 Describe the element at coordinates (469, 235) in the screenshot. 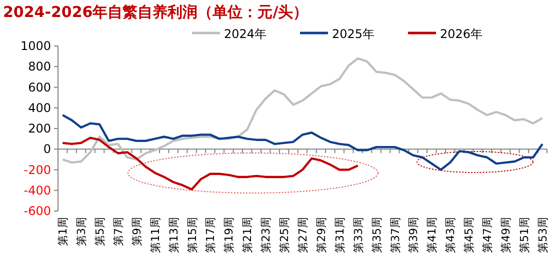

I see `x-tick-label: 第45周` at that location.